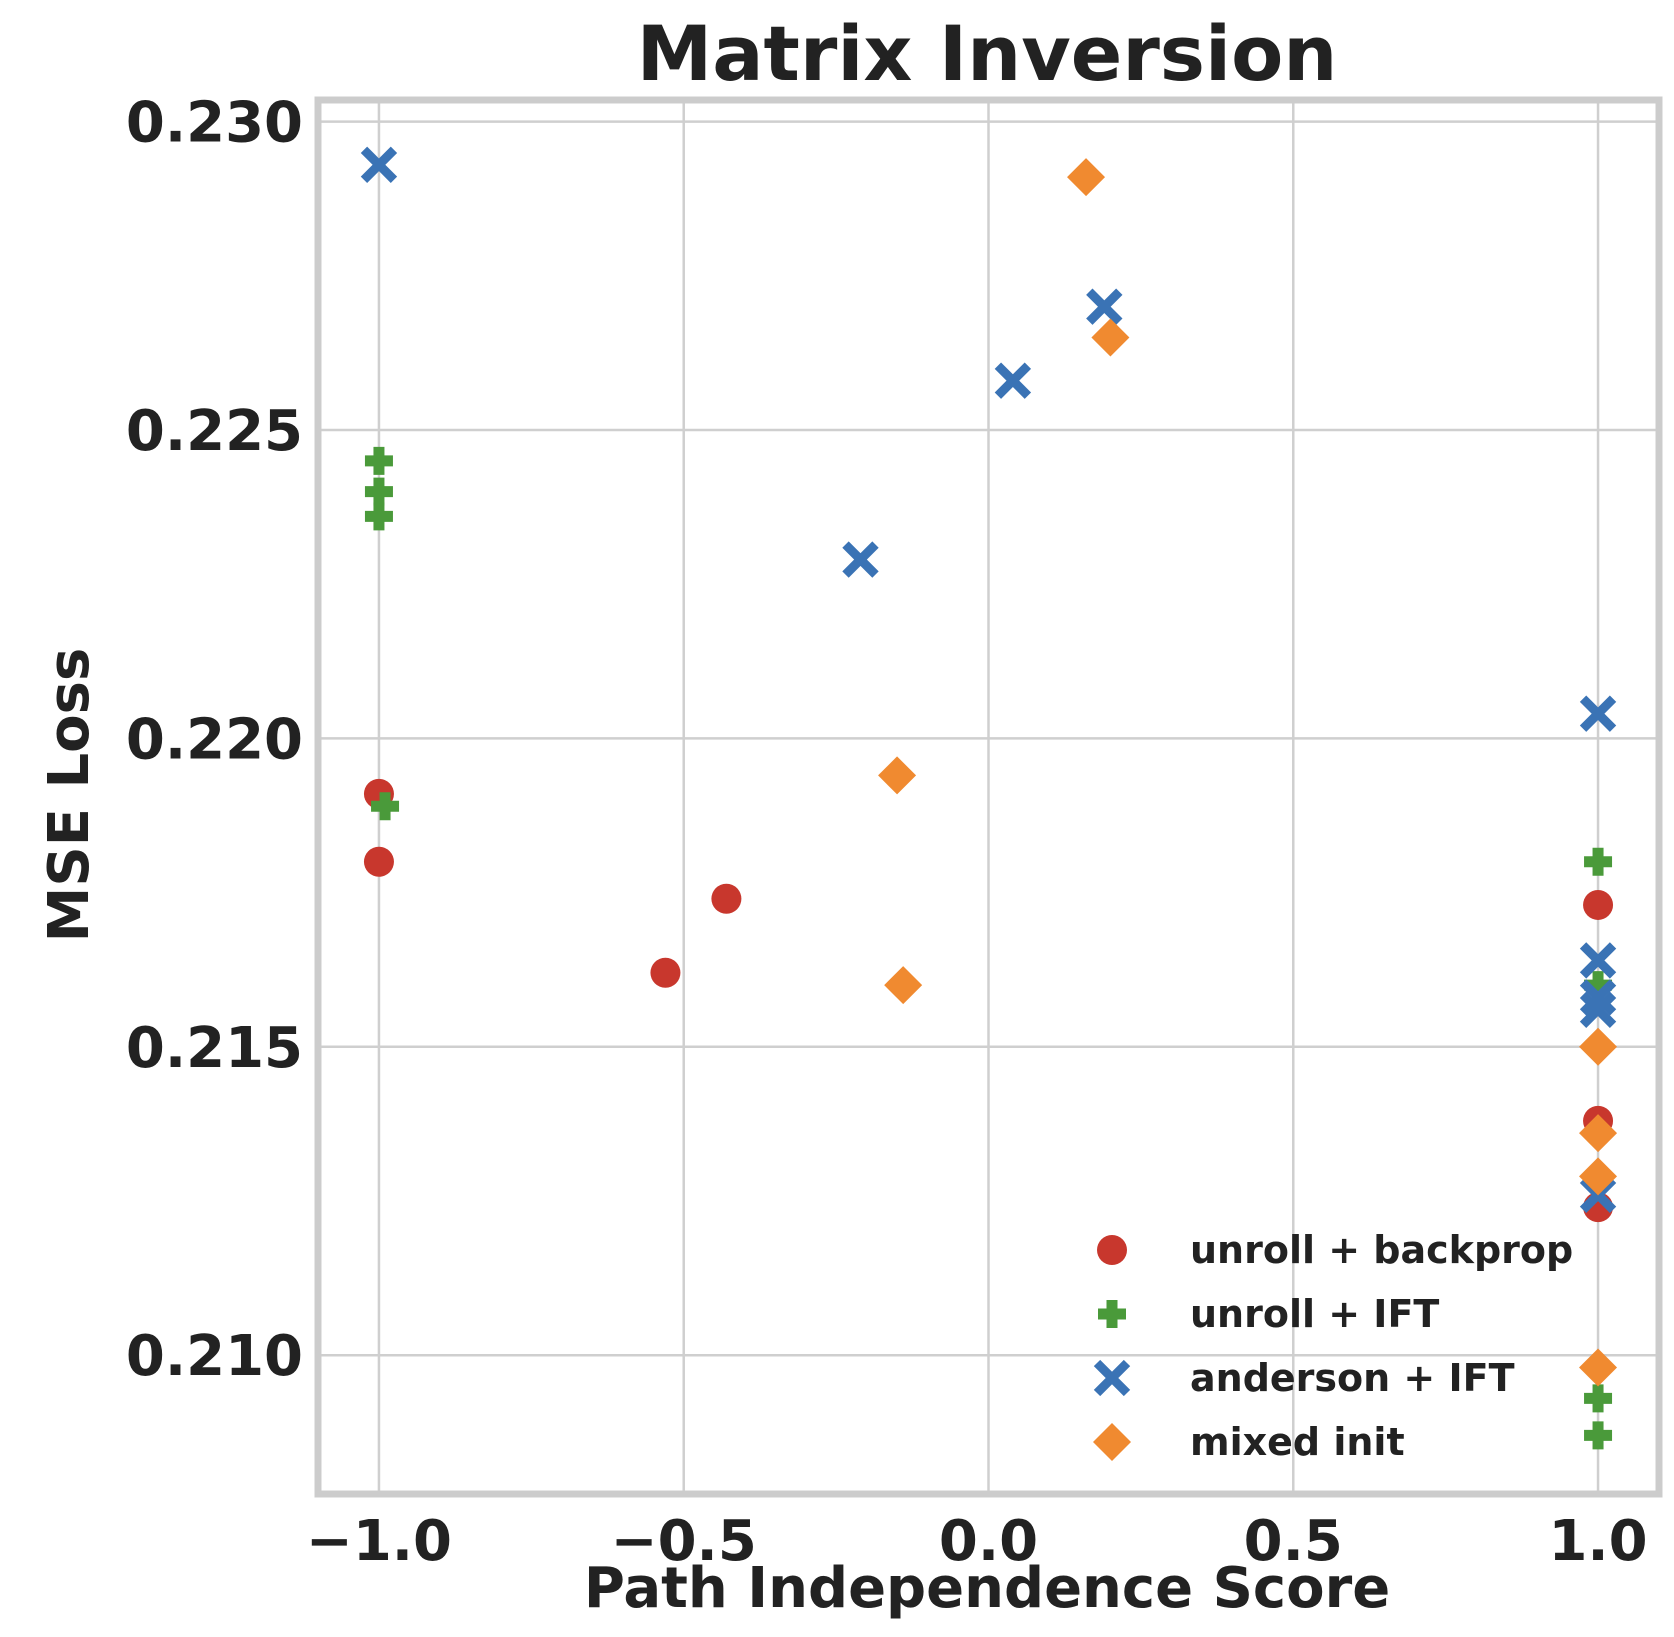  I want to click on legend-label: unroll + backprop, so click(1381, 1250).